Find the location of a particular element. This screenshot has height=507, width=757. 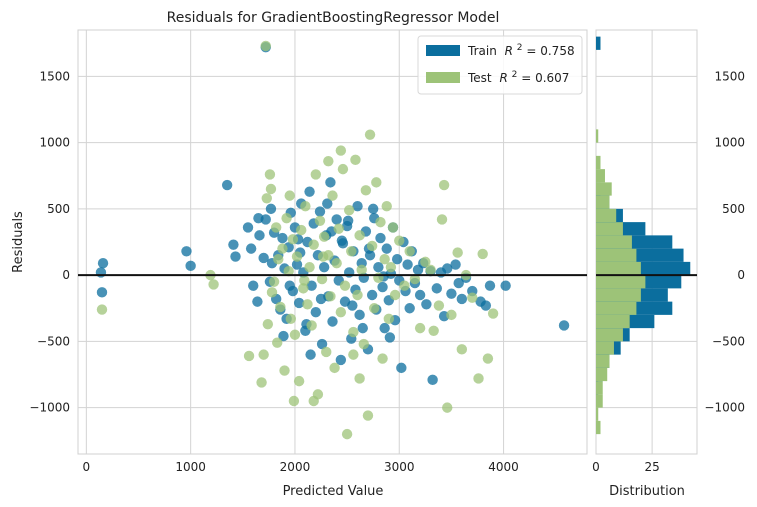

legend-test-value: = 0.607 is located at coordinates (545, 78).